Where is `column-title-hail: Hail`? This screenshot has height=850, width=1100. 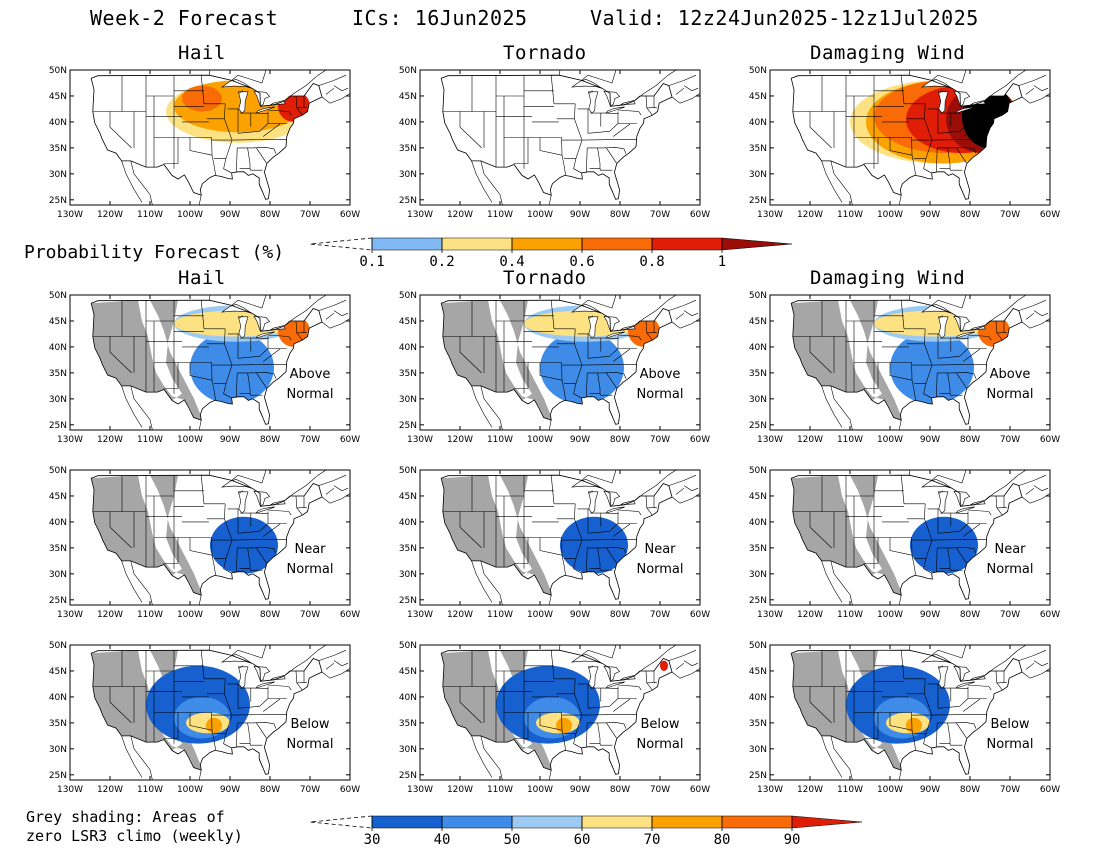
column-title-hail: Hail is located at coordinates (202, 53).